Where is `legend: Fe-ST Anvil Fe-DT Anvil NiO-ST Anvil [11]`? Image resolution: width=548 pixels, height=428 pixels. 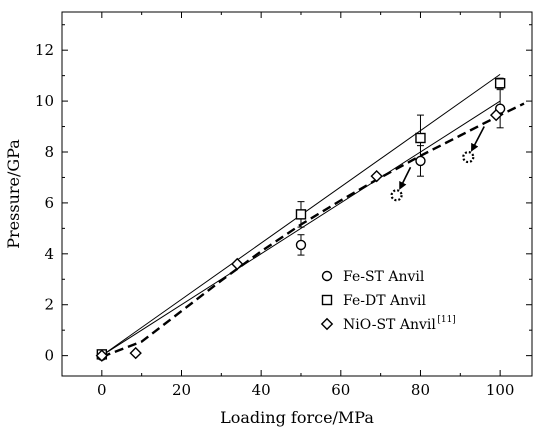 legend: Fe-ST Anvil Fe-DT Anvil NiO-ST Anvil [11] is located at coordinates (388, 301).